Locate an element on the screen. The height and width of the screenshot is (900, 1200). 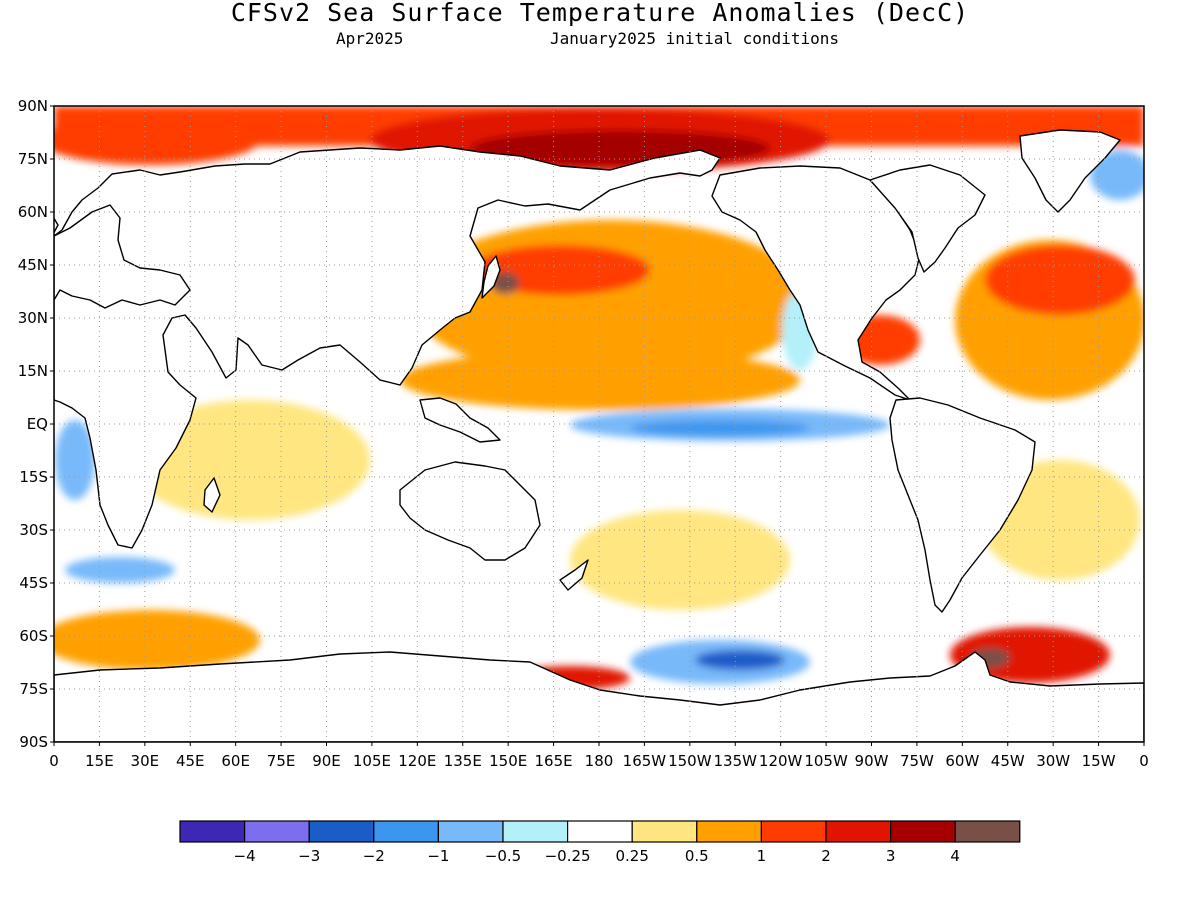
anomaly-north-atlantic-strong is located at coordinates (1060, 280).